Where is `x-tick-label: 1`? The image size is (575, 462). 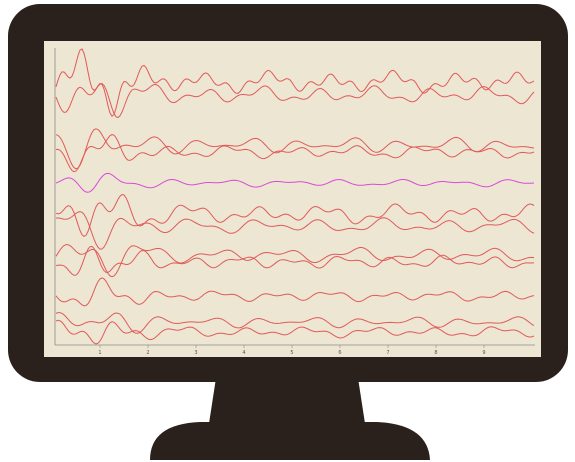 x-tick-label: 1 is located at coordinates (99, 353).